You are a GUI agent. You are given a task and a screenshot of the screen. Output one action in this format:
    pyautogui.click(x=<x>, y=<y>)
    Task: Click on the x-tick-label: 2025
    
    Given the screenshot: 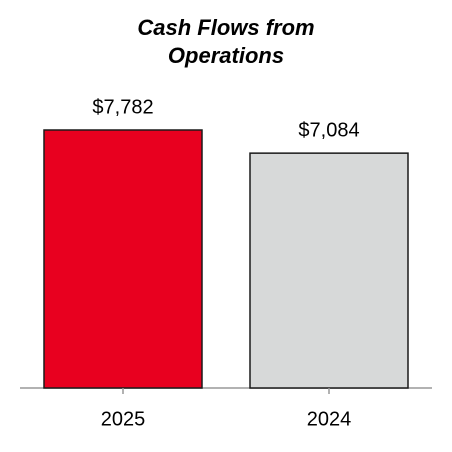 What is the action you would take?
    pyautogui.click(x=123, y=419)
    